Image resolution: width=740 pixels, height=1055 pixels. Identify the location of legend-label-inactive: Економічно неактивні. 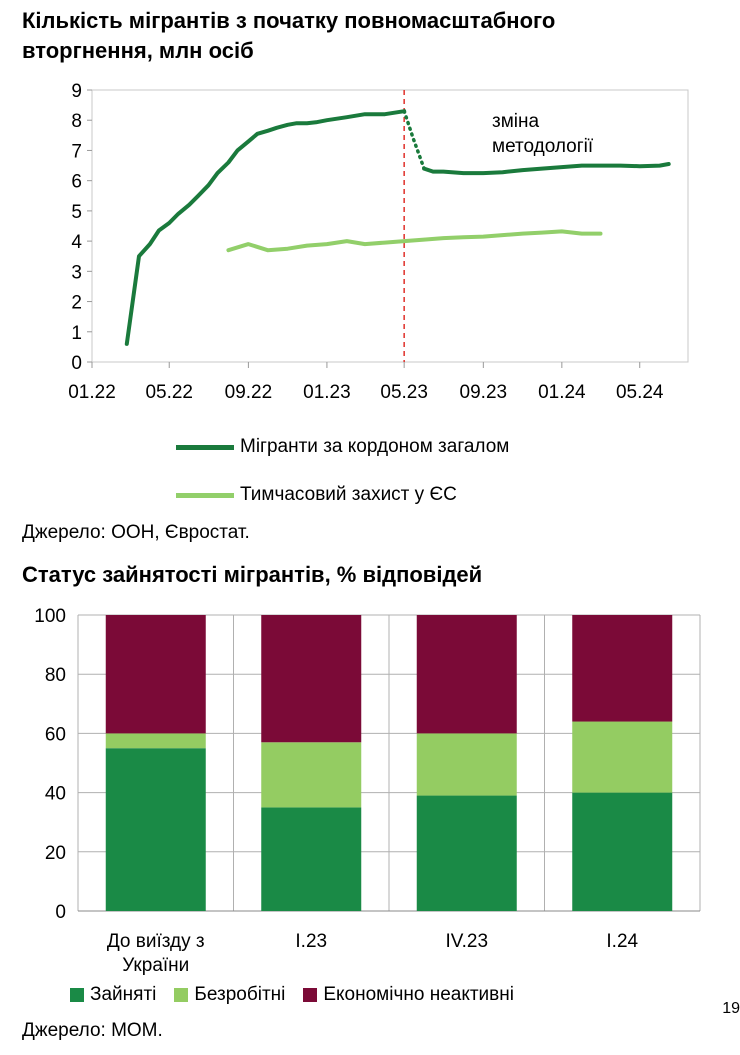
(418, 994).